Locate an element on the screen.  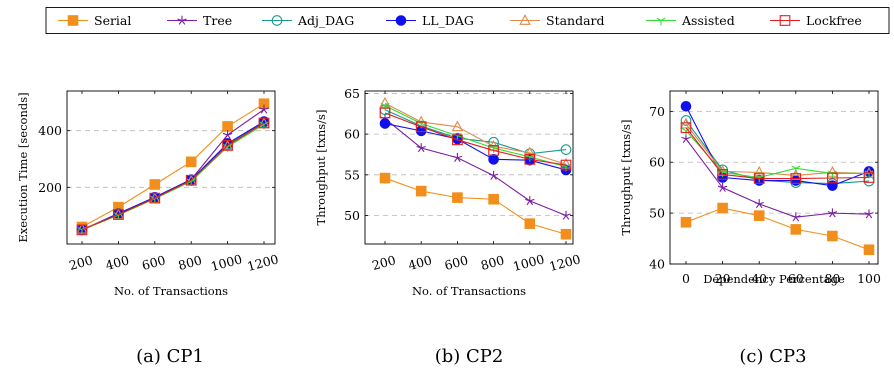
x-tick-label: 40 is located at coordinates (759, 278).